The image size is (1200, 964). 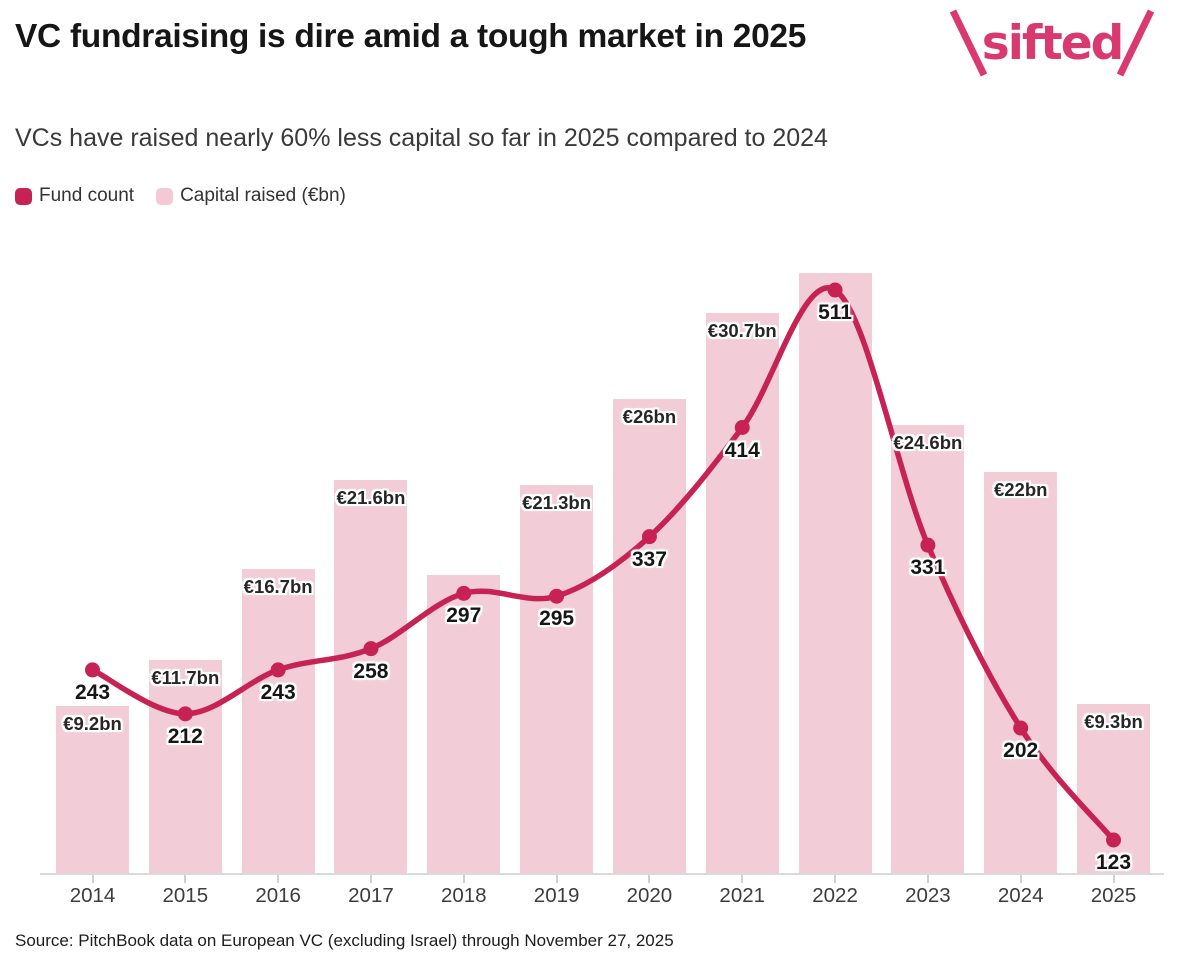 What do you see at coordinates (185, 678) in the screenshot?
I see `capital-raised-label-2015: €11.7bn` at bounding box center [185, 678].